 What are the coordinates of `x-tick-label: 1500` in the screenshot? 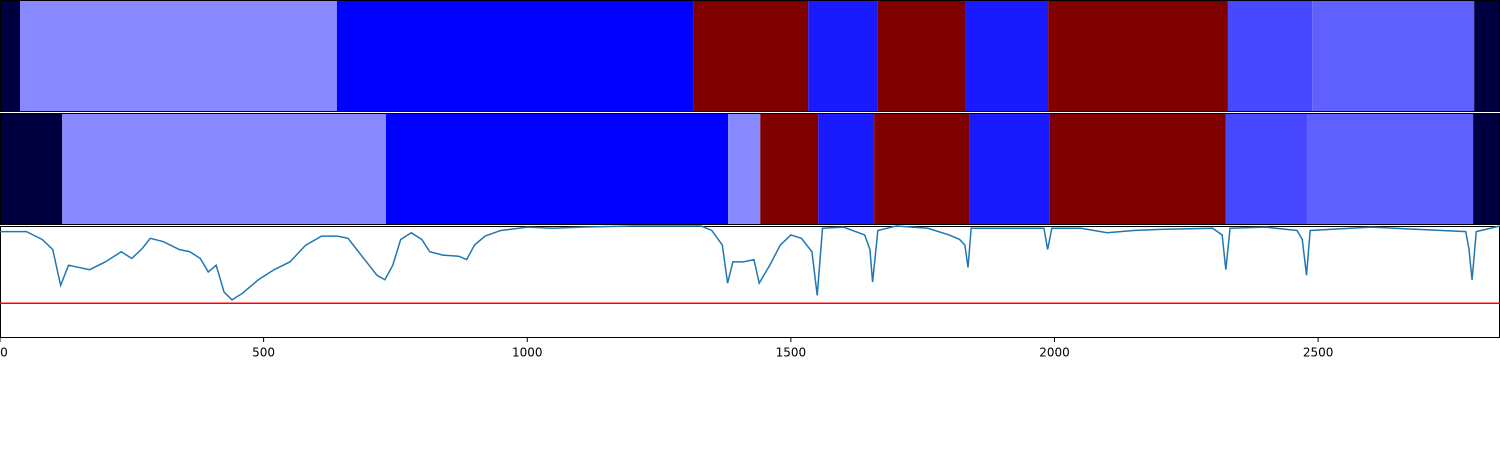 It's located at (791, 353).